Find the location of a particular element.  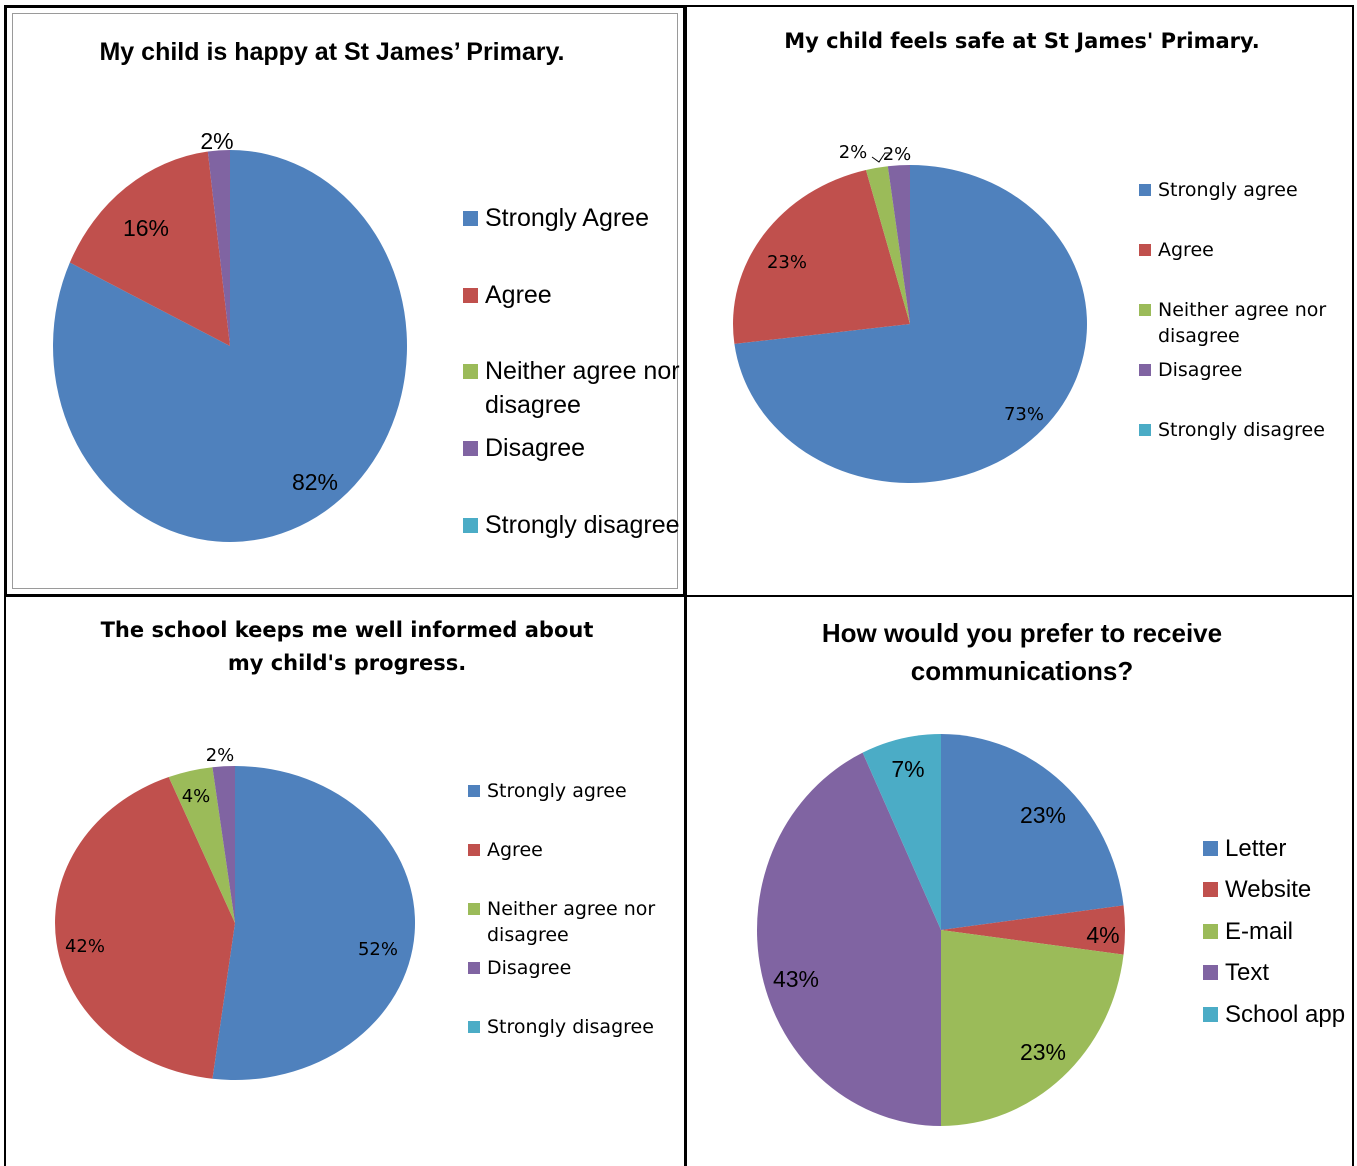

legend-label: Website is located at coordinates (1268, 889).